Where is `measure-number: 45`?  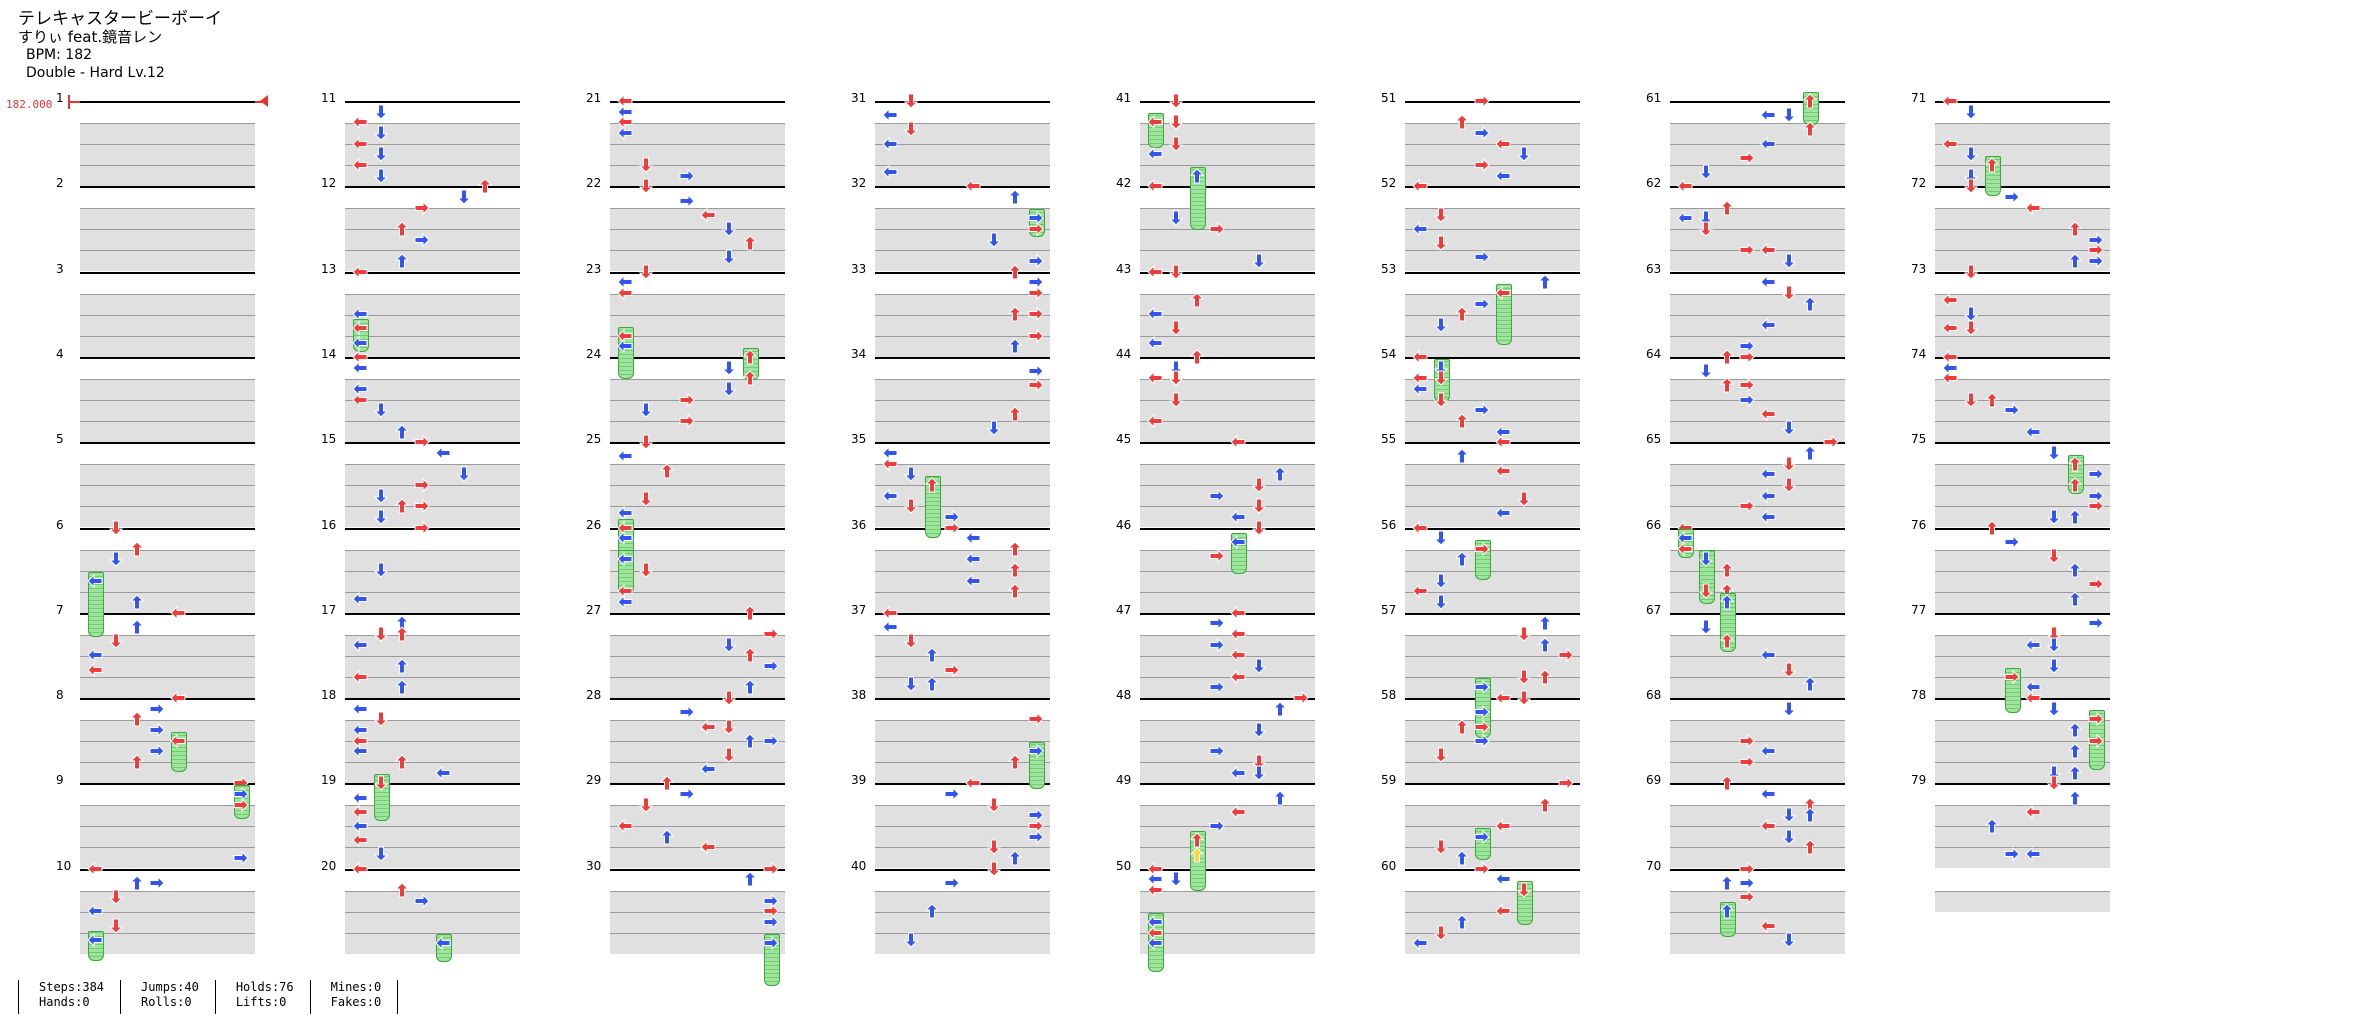
measure-number: 45 is located at coordinates (1124, 439).